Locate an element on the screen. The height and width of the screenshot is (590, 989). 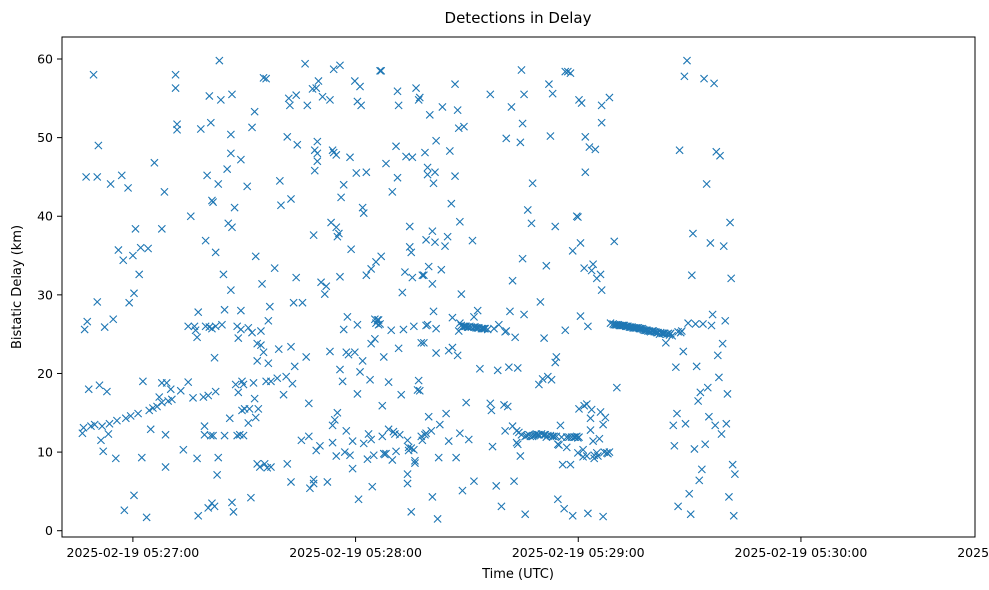
y-tick-label: 30 is located at coordinates (45, 294).